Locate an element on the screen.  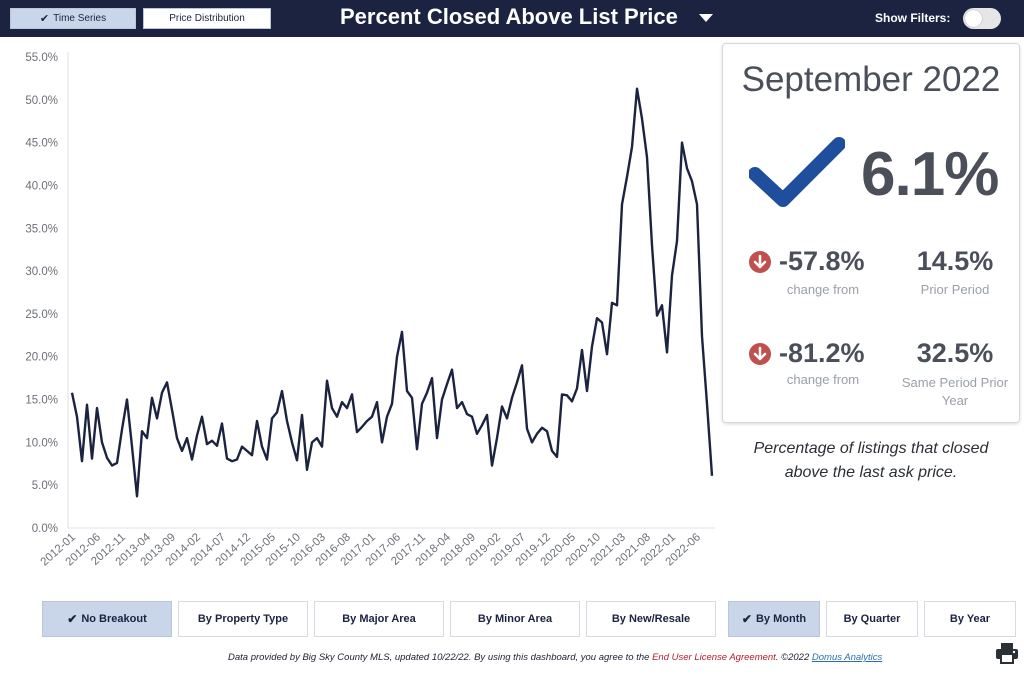
by-new-resale-button: By New/Resale is located at coordinates (651, 619).